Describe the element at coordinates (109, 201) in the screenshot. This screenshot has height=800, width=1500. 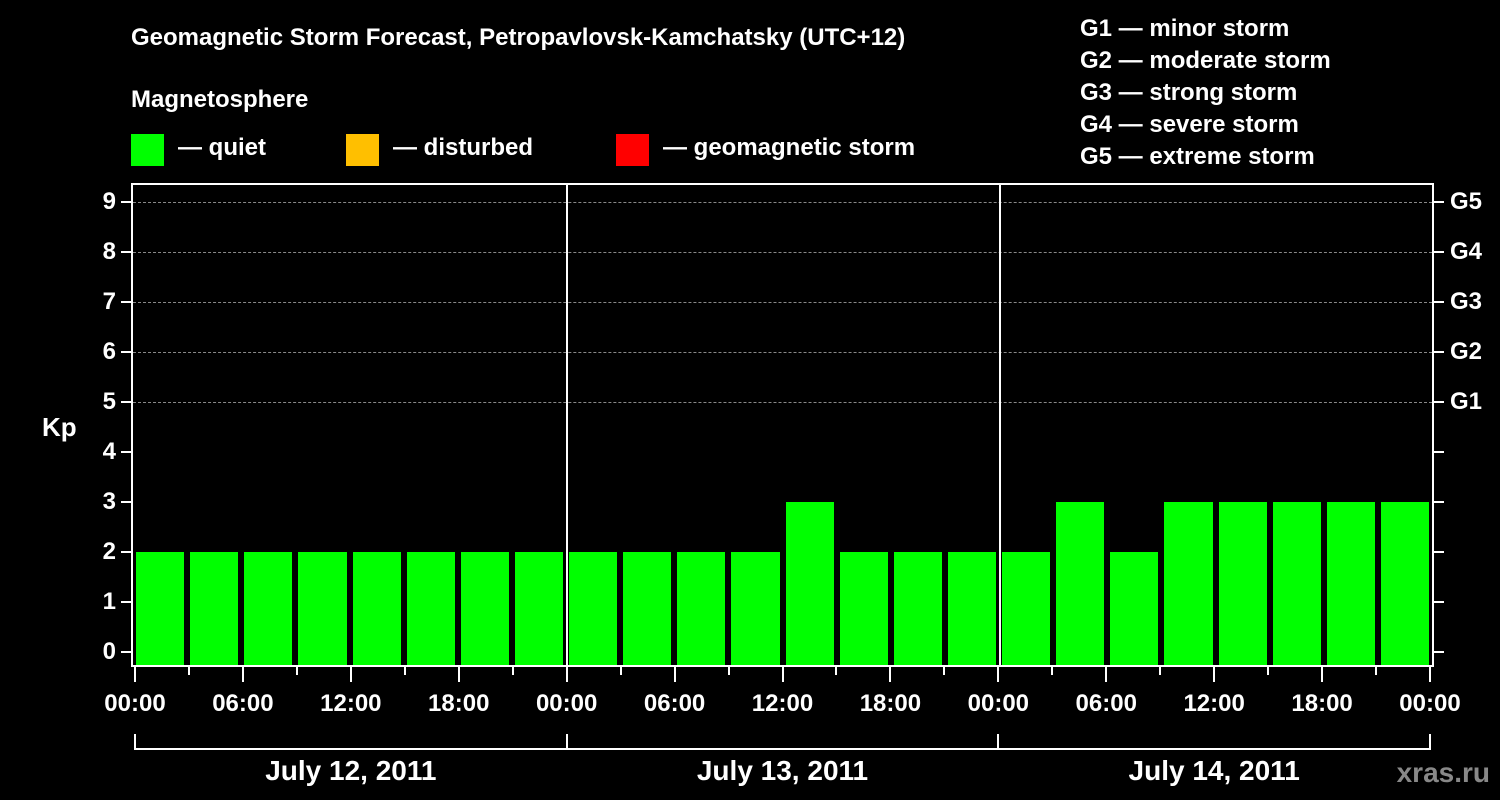
I see `y-tick-label: 9` at that location.